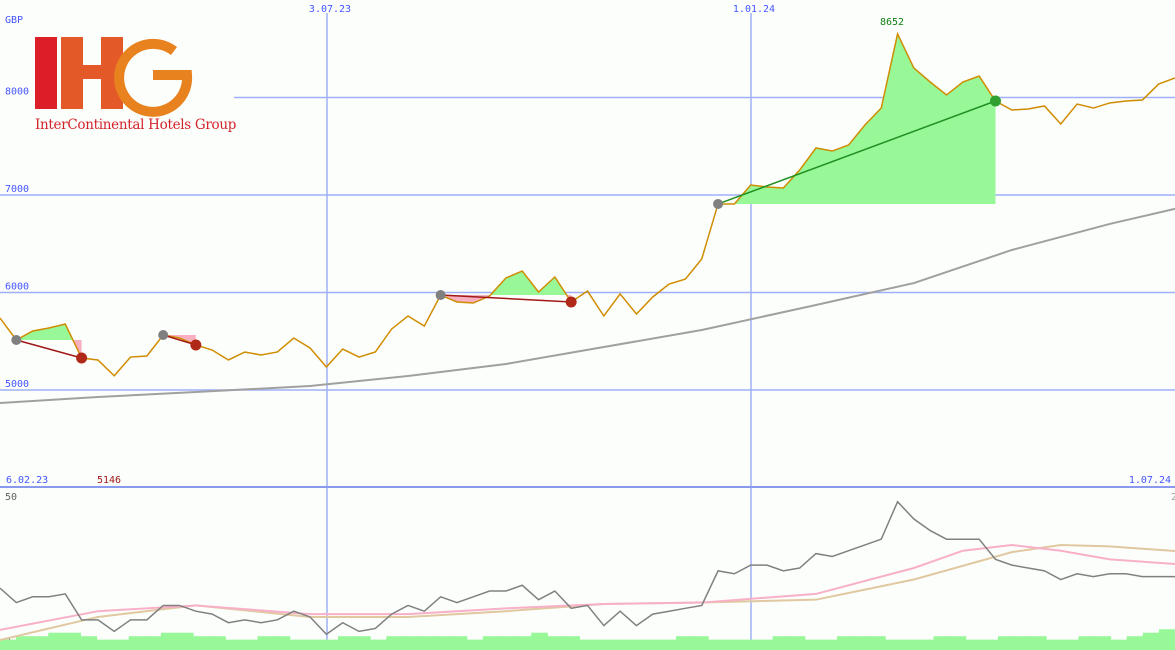  Describe the element at coordinates (14, 20) in the screenshot. I see `currency-label: GBP` at that location.